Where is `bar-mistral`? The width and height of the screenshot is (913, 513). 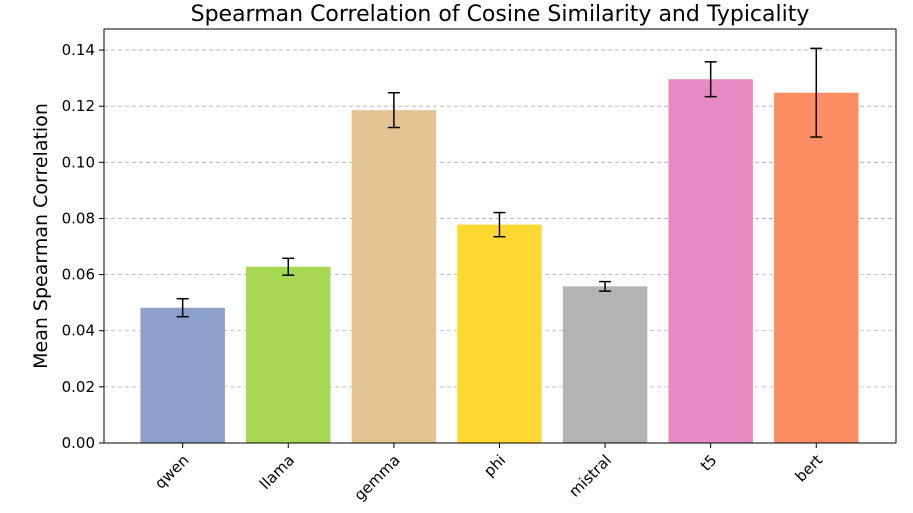
bar-mistral is located at coordinates (605, 364).